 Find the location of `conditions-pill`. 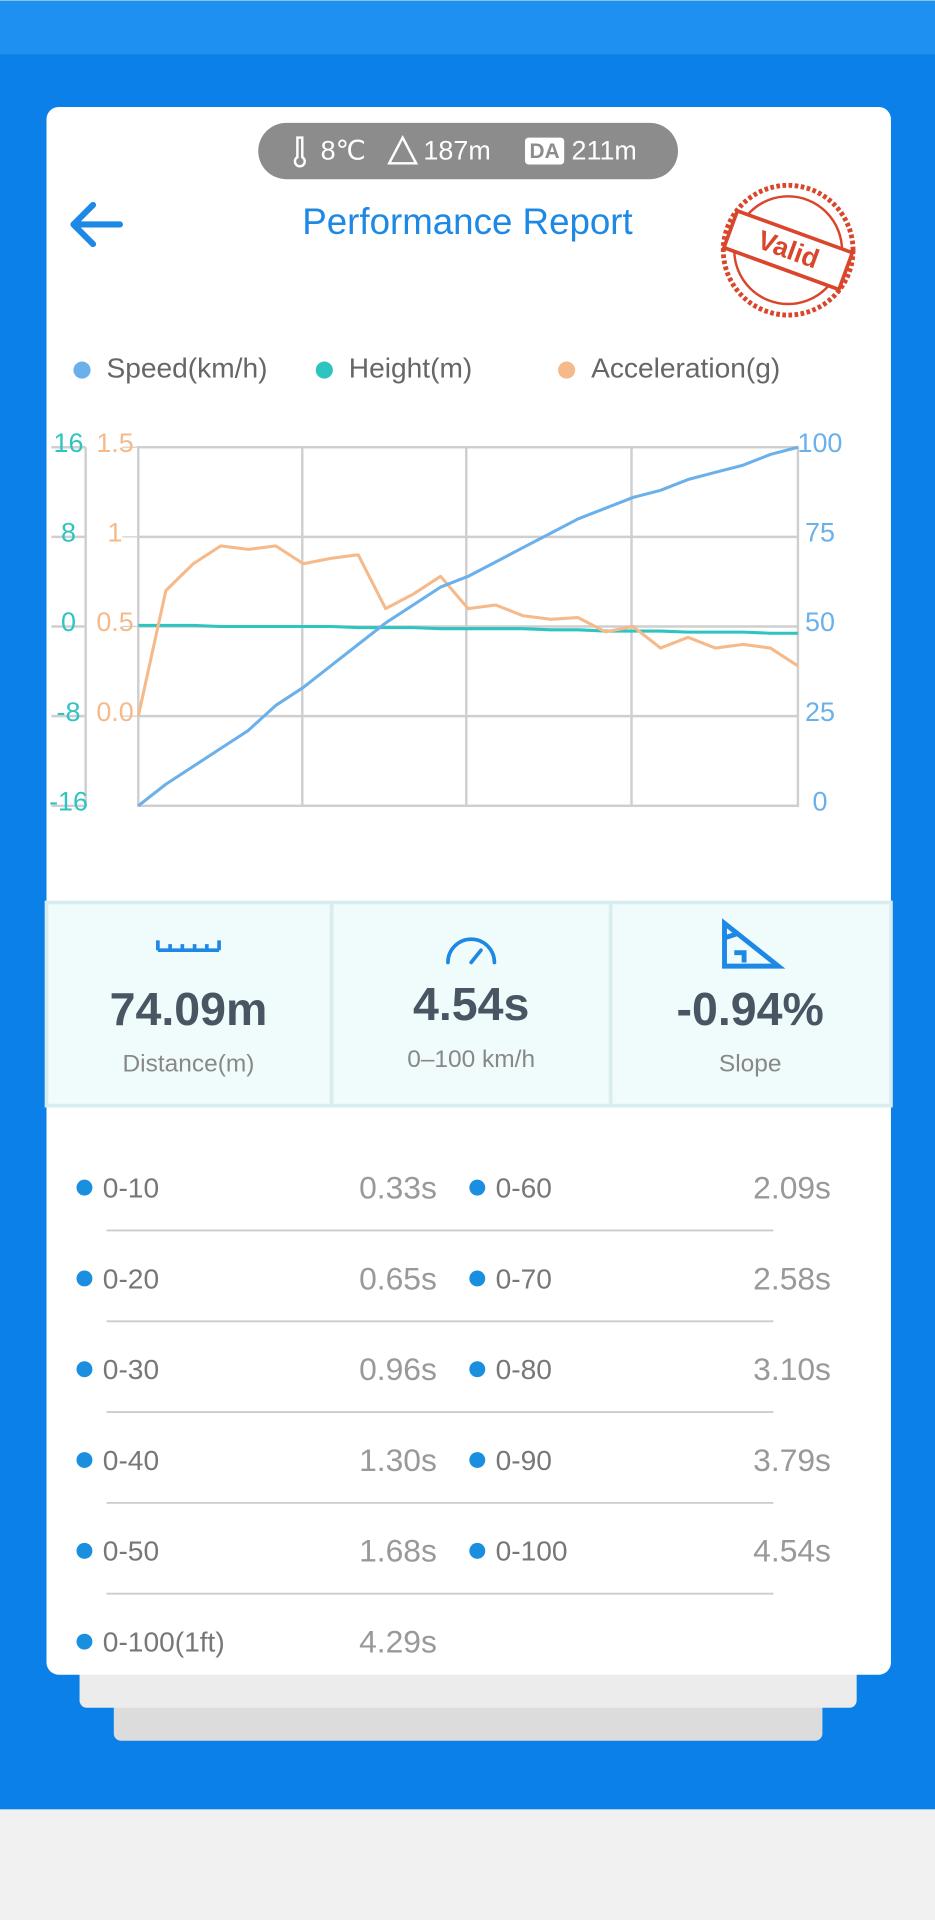

conditions-pill is located at coordinates (468, 151).